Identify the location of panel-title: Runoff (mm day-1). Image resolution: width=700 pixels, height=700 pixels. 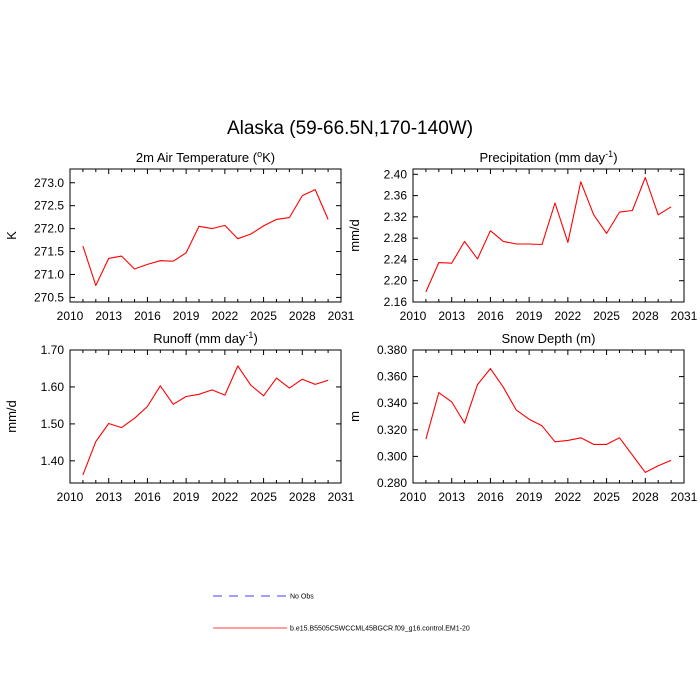
(205, 338).